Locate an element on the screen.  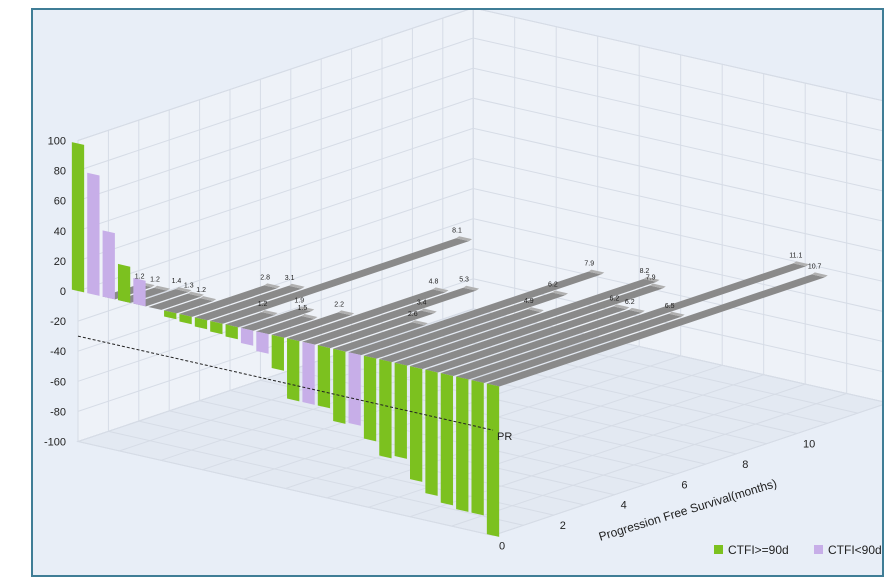
pfs-axis-ticks: 0 2 4 6 8 10 is located at coordinates (657, 496).